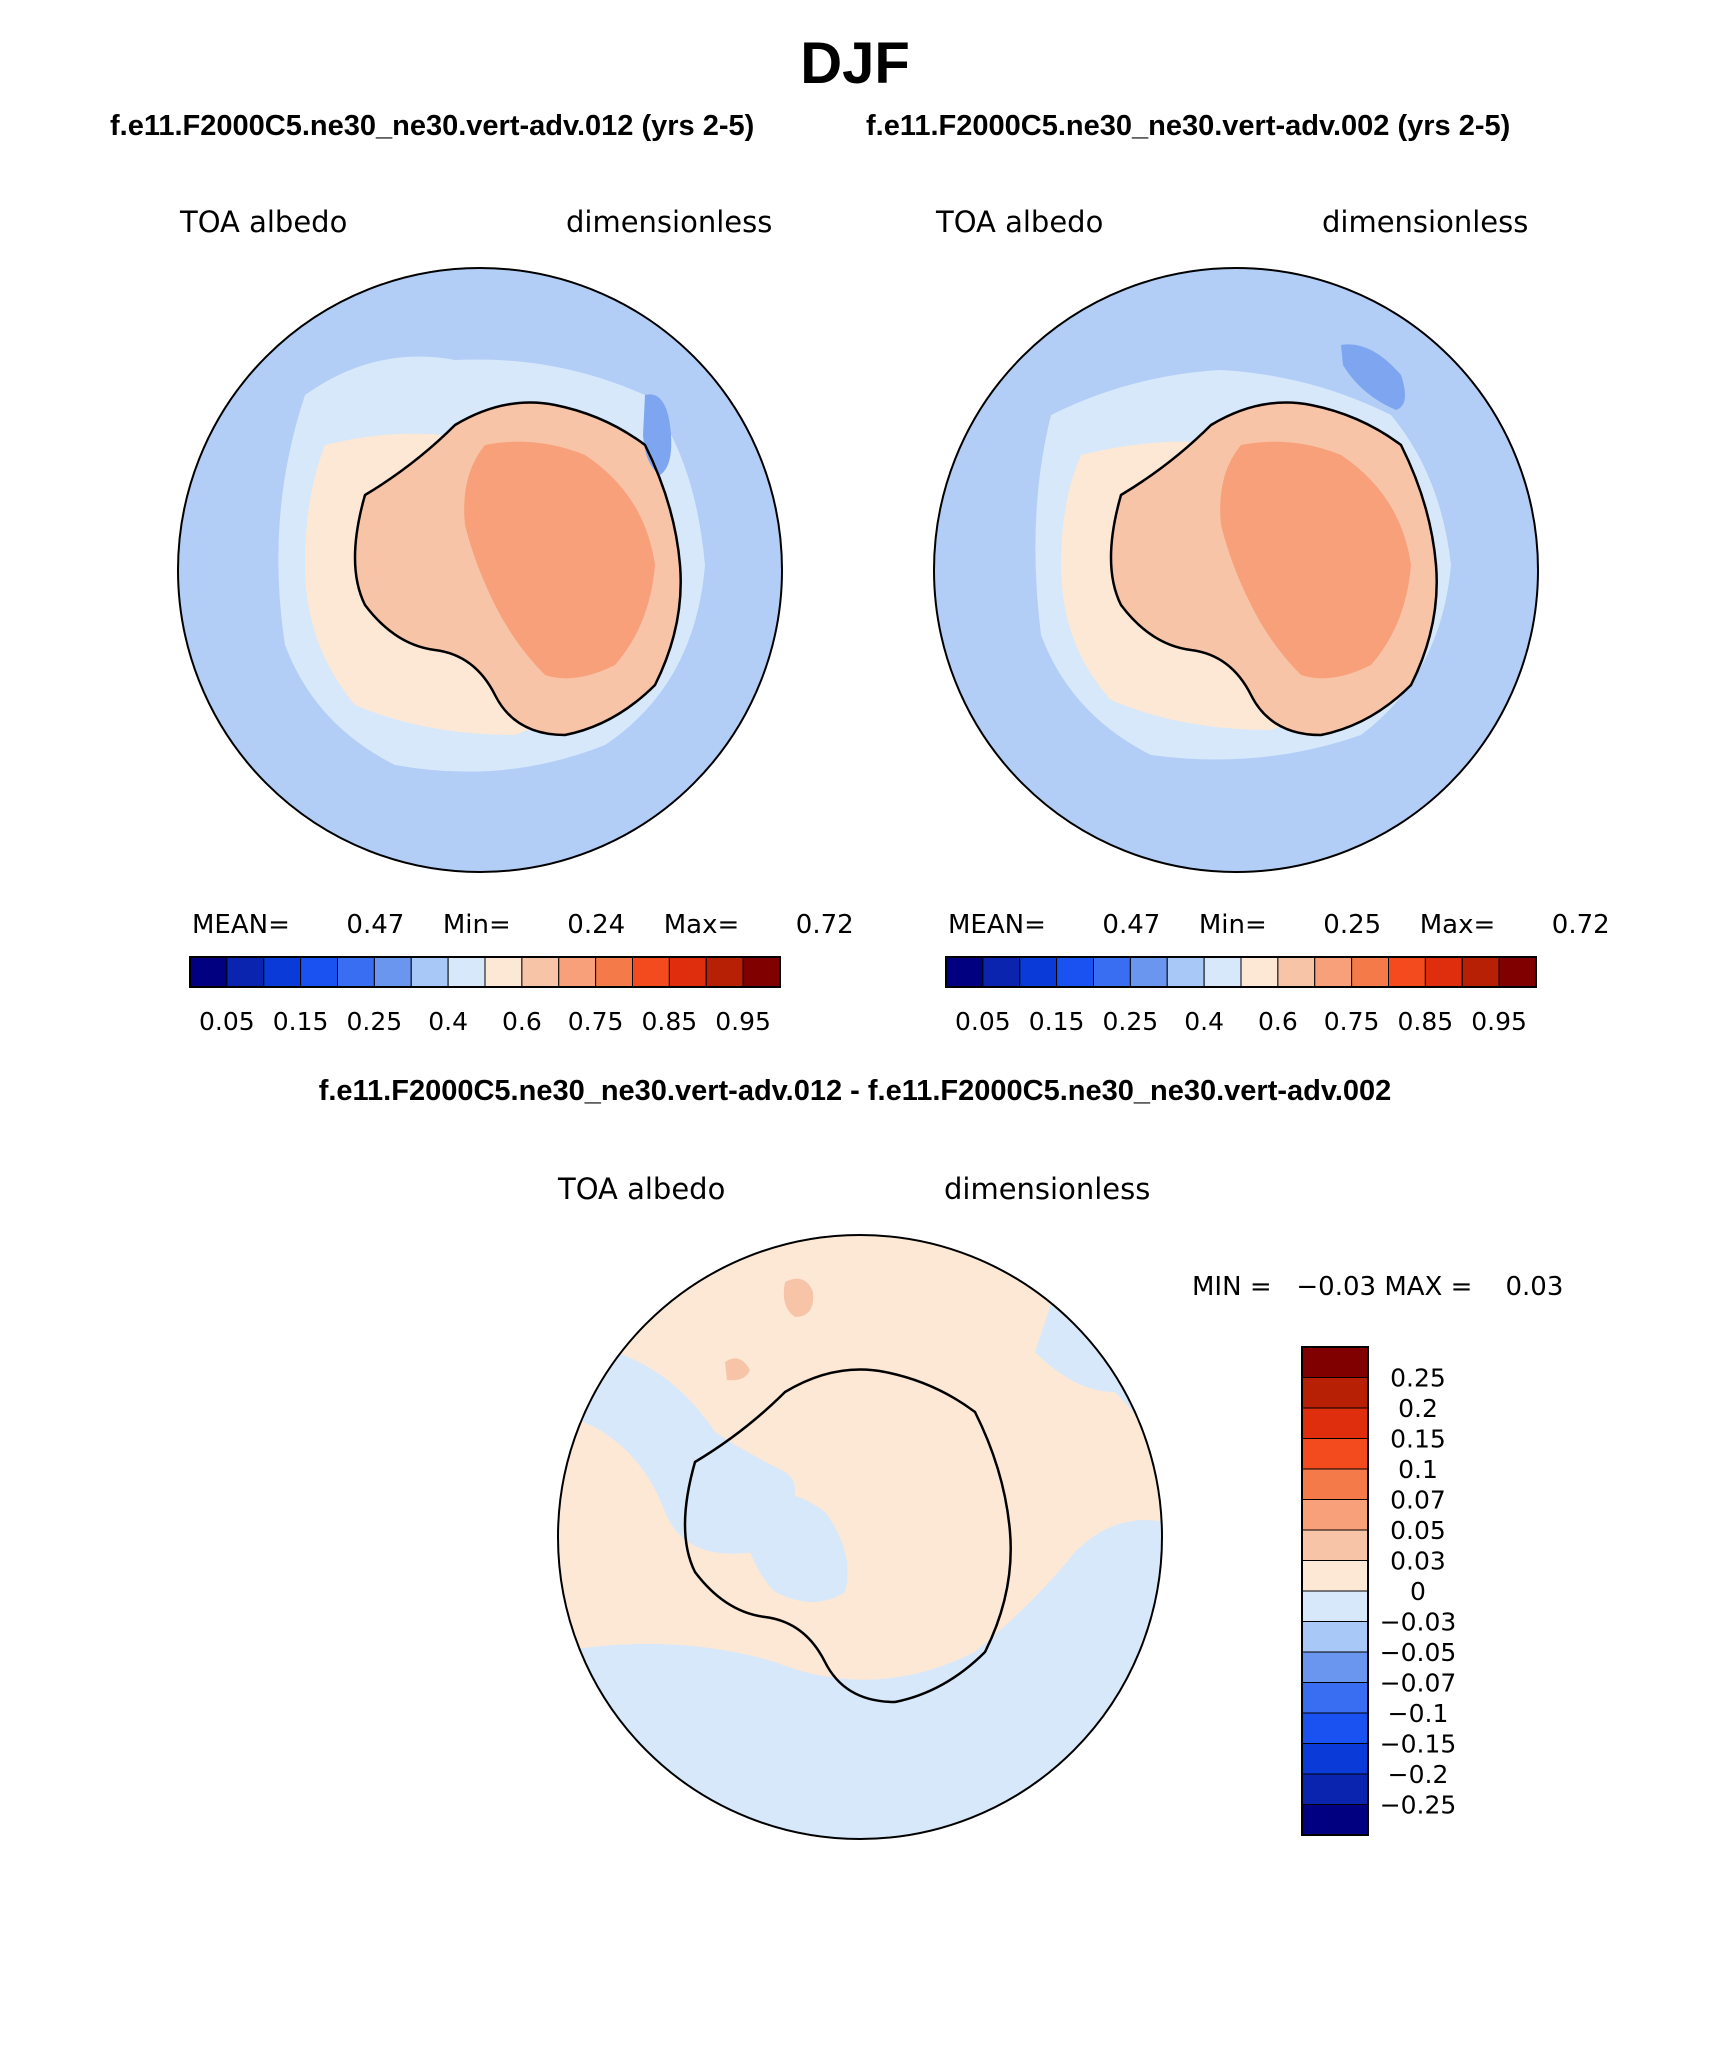  I want to click on ocean-blue-patch, so click(1373, 377).